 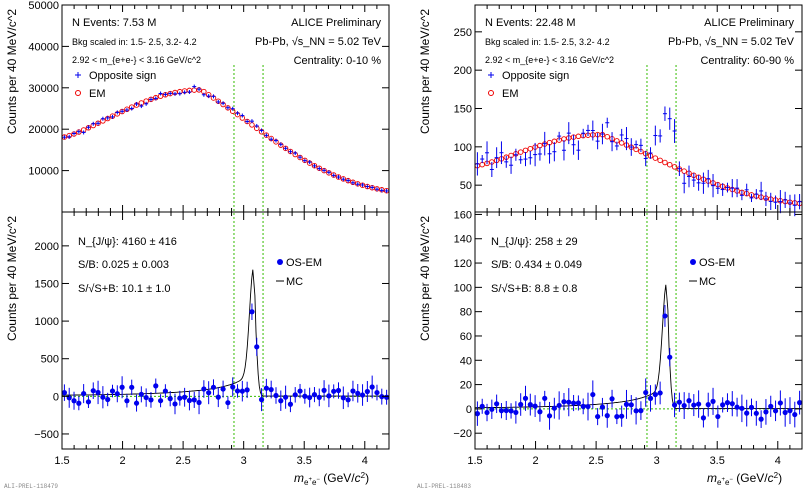 What do you see at coordinates (47, 247) in the screenshot?
I see `y-tick-label: 2000` at bounding box center [47, 247].